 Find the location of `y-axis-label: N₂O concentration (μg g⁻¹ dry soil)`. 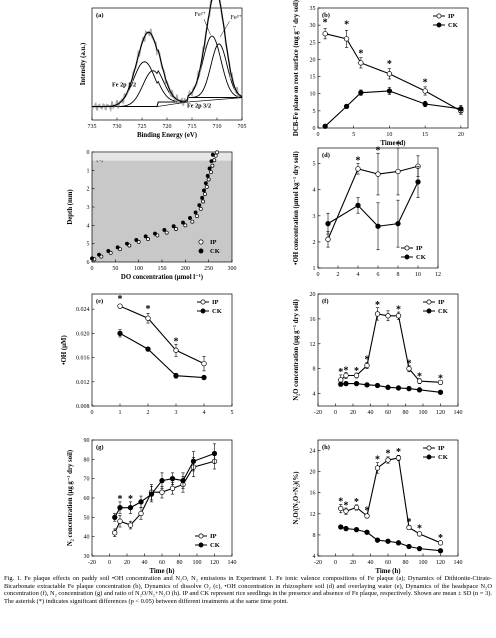

y-axis-label: N₂O concentration (μg g⁻¹ dry soil) is located at coordinates (296, 350).